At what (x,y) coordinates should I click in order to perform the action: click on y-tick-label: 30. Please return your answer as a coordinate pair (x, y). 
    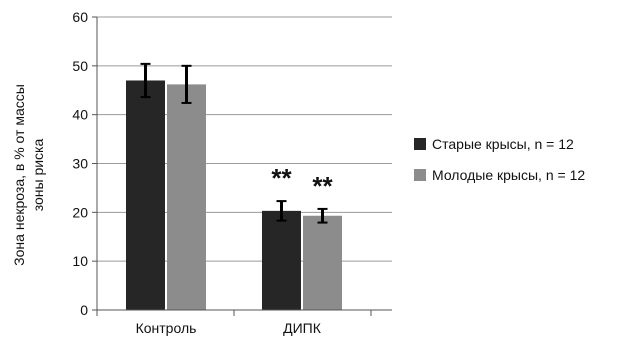
    Looking at the image, I should click on (80, 164).